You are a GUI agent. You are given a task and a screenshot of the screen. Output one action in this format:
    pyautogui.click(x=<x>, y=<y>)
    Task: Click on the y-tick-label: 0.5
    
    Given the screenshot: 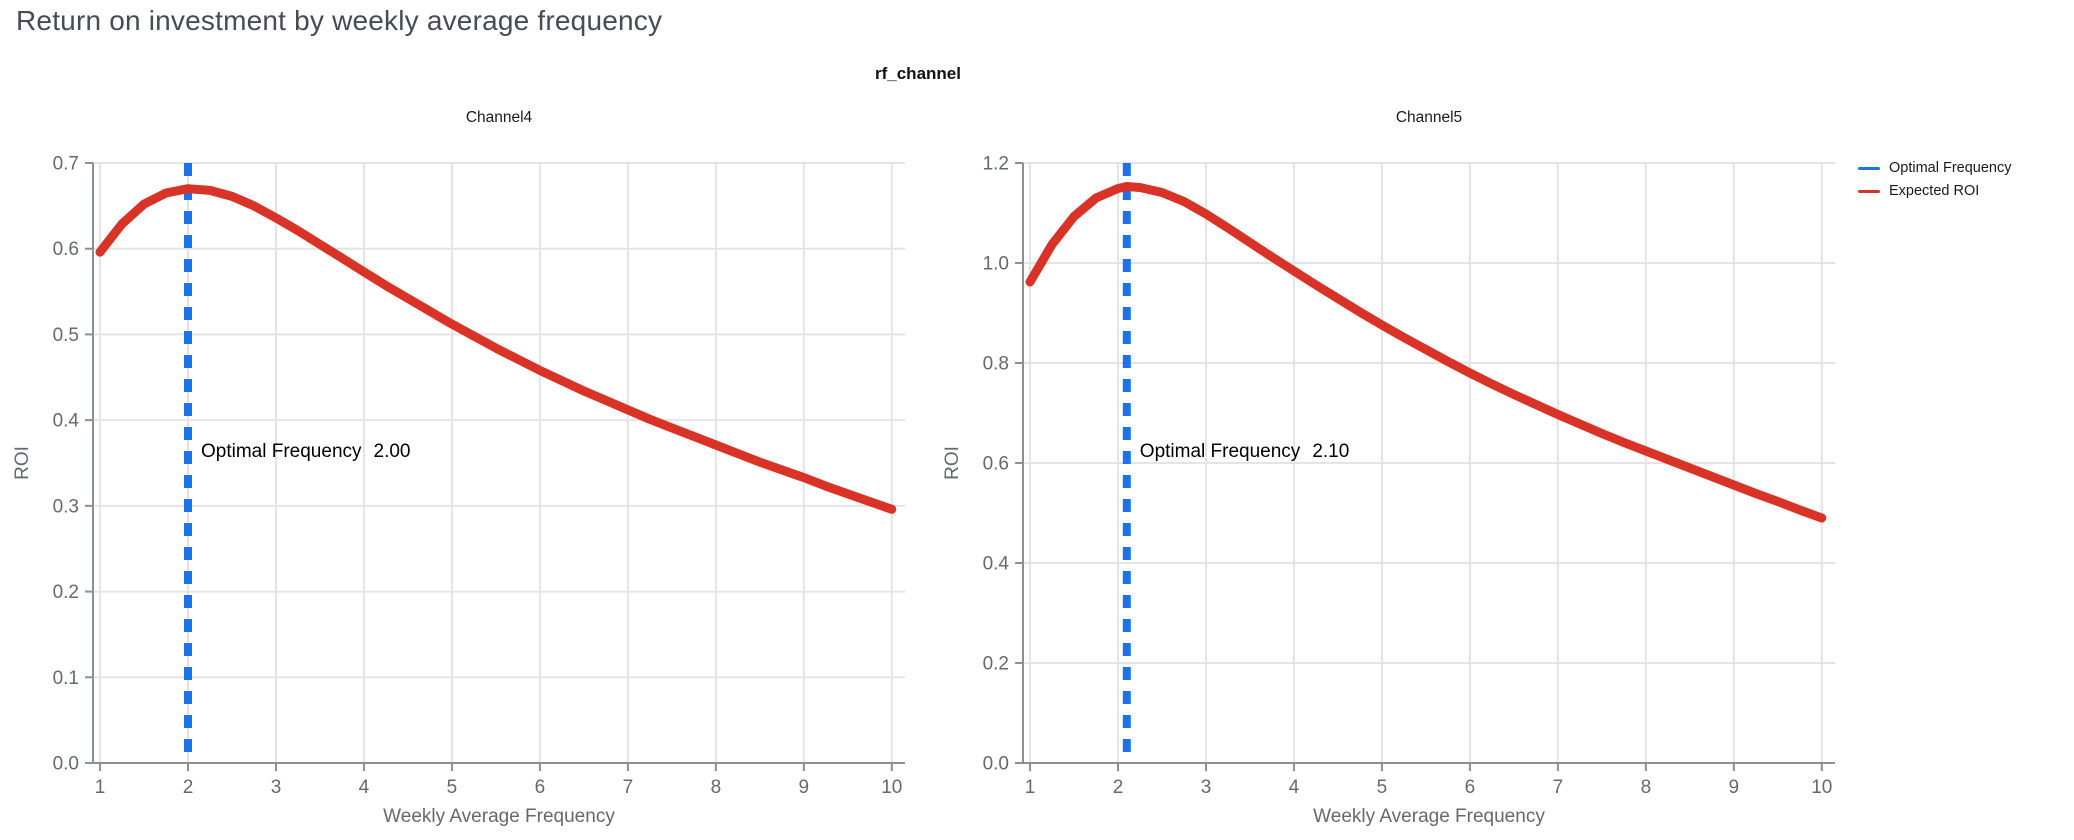 What is the action you would take?
    pyautogui.click(x=66, y=335)
    